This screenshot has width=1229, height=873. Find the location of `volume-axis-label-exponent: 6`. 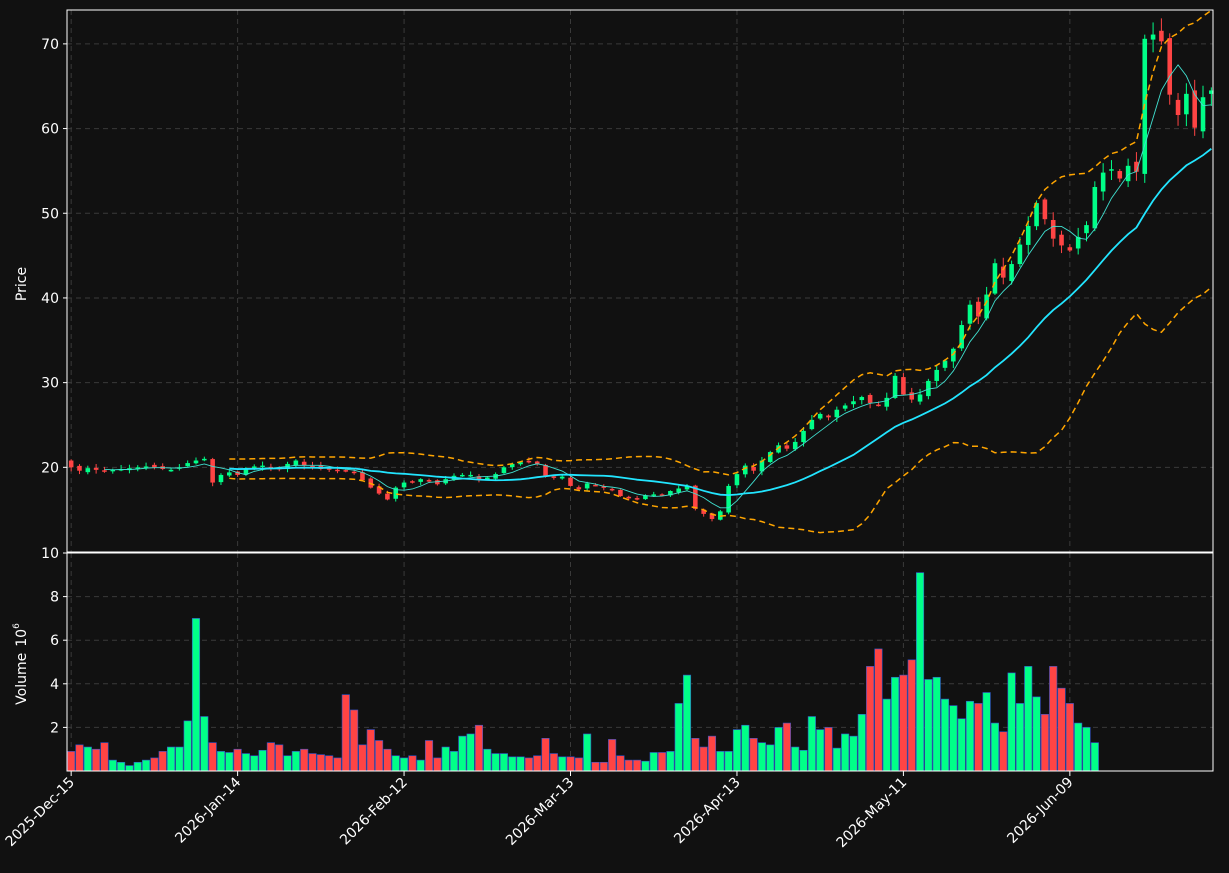

volume-axis-label-exponent: 6 is located at coordinates (17, 626).